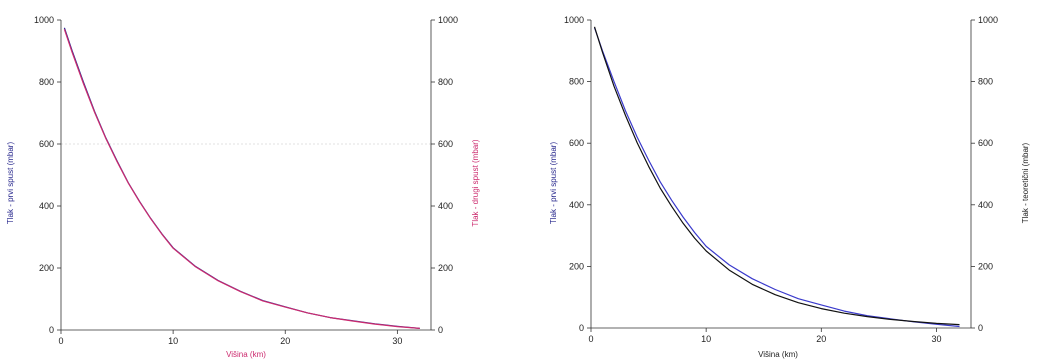 The image size is (1041, 361). I want to click on chart-right-y-axis-label-right: Tlak - teoretični (mbar), so click(1025, 182).